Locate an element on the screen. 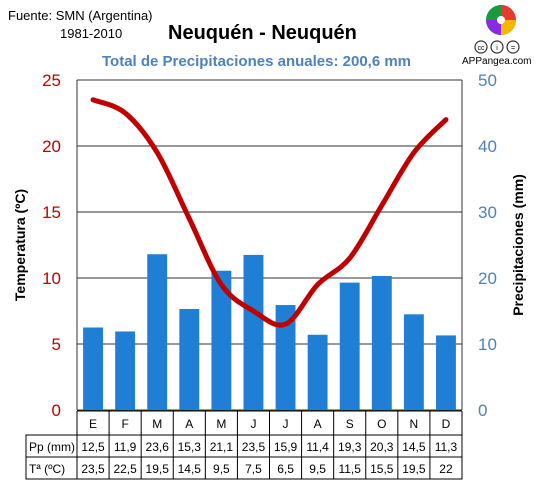  t-row-label: Tª (ºC) is located at coordinates (47, 469).